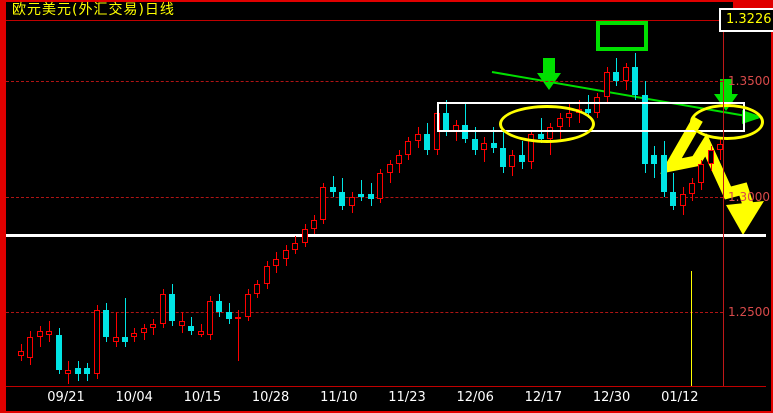  I want to click on date-tick-label: 10/28, so click(270, 397).